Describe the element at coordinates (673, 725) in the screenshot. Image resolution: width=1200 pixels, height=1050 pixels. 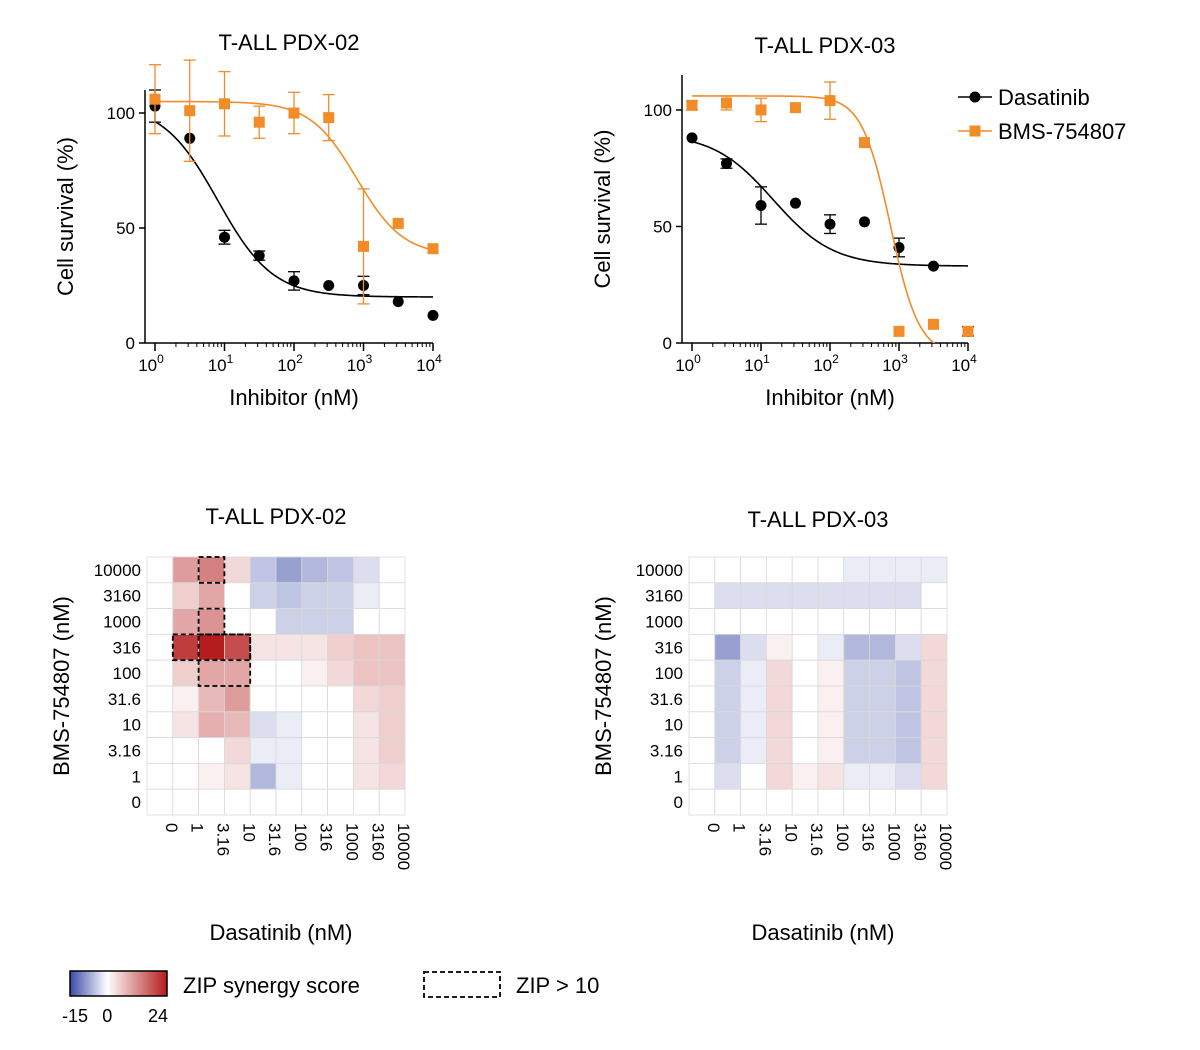
I see `y-category-label: 10` at that location.